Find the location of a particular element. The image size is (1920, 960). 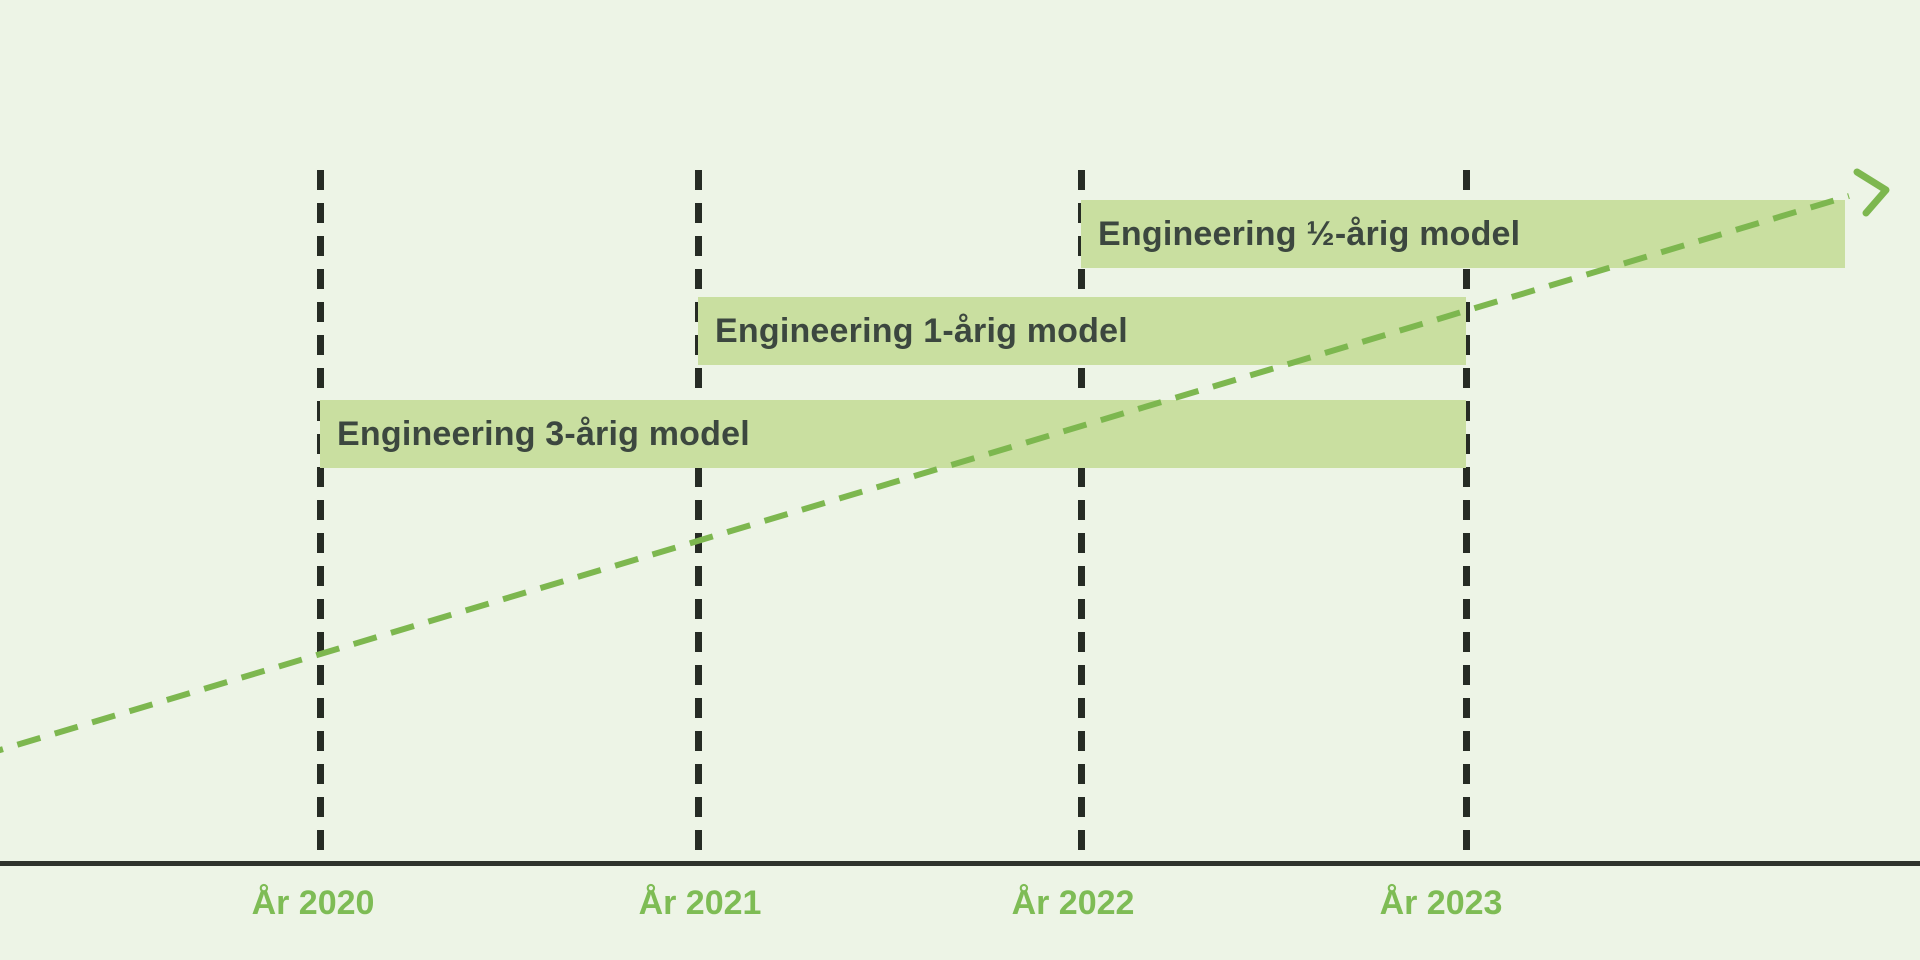

bar-engineering-1-year-model: Engineering 1-årig model is located at coordinates (1082, 331).